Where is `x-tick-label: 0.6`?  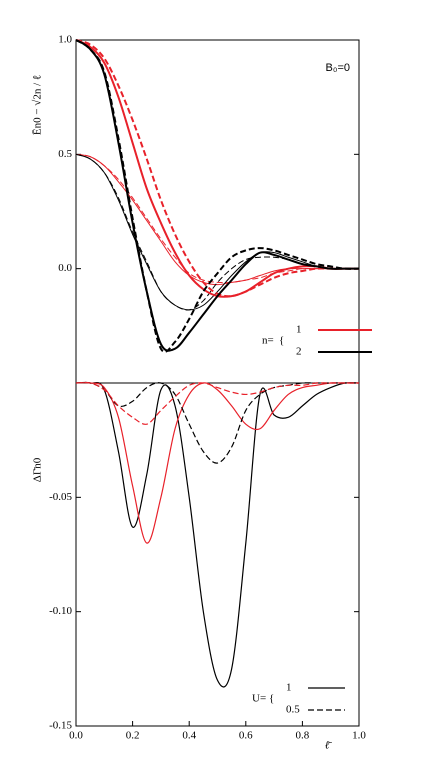 x-tick-label: 0.6 is located at coordinates (246, 736).